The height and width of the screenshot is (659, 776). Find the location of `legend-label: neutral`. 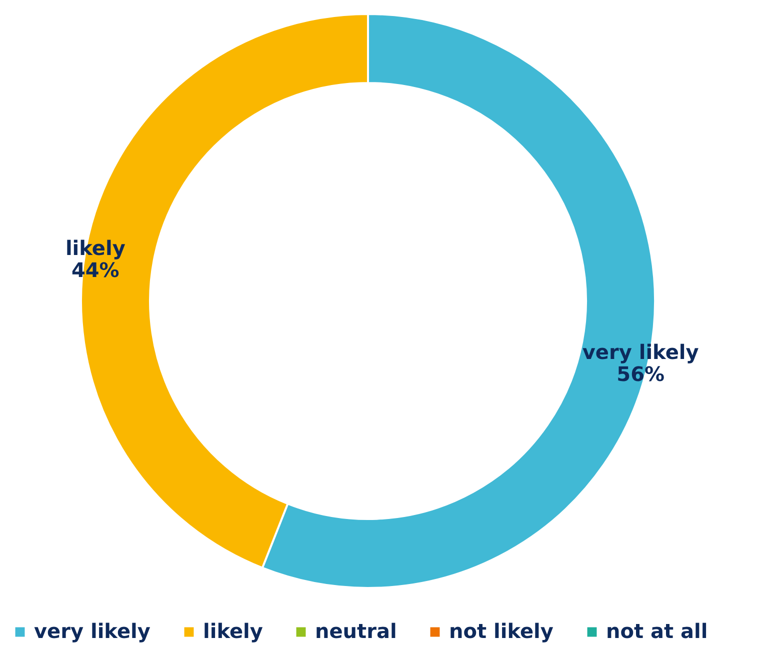

legend-label: neutral is located at coordinates (356, 631).